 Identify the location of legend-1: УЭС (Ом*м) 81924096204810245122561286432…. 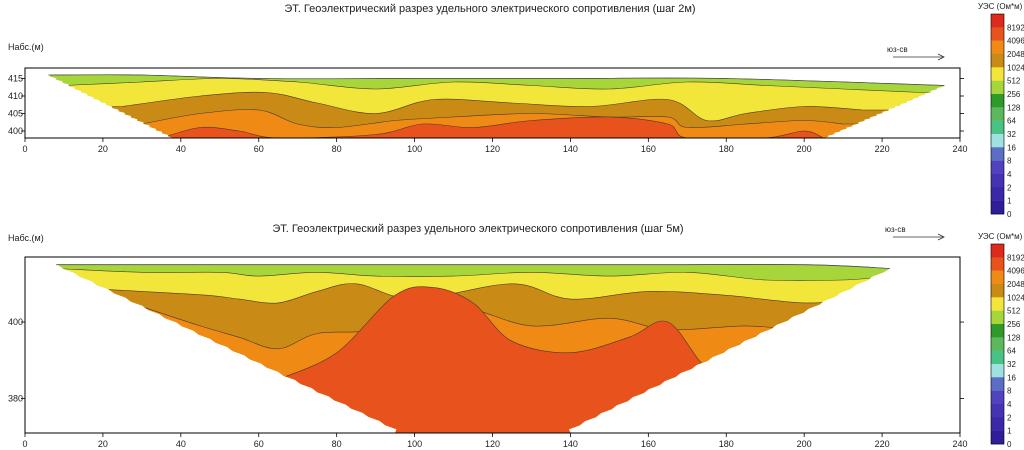
(1001, 110).